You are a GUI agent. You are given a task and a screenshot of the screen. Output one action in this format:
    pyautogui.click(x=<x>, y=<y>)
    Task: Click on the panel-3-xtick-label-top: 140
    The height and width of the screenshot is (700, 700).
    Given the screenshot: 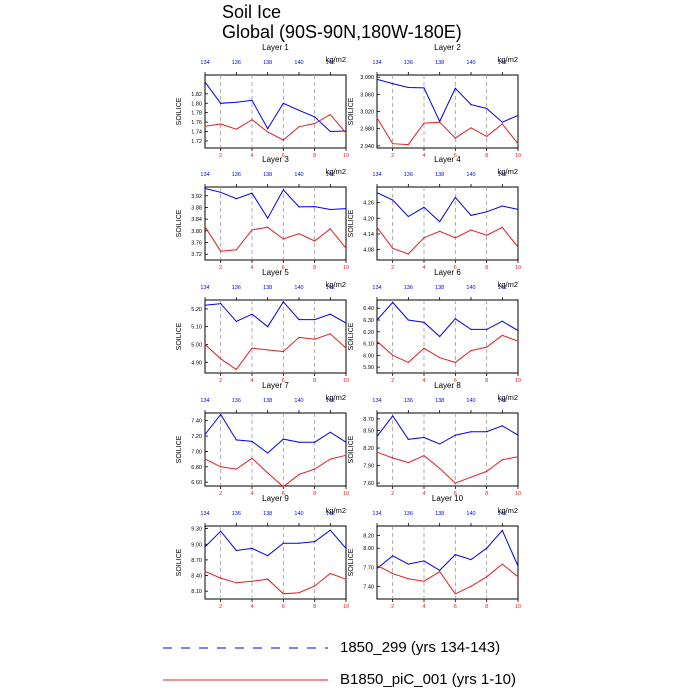 What is the action you would take?
    pyautogui.click(x=298, y=175)
    